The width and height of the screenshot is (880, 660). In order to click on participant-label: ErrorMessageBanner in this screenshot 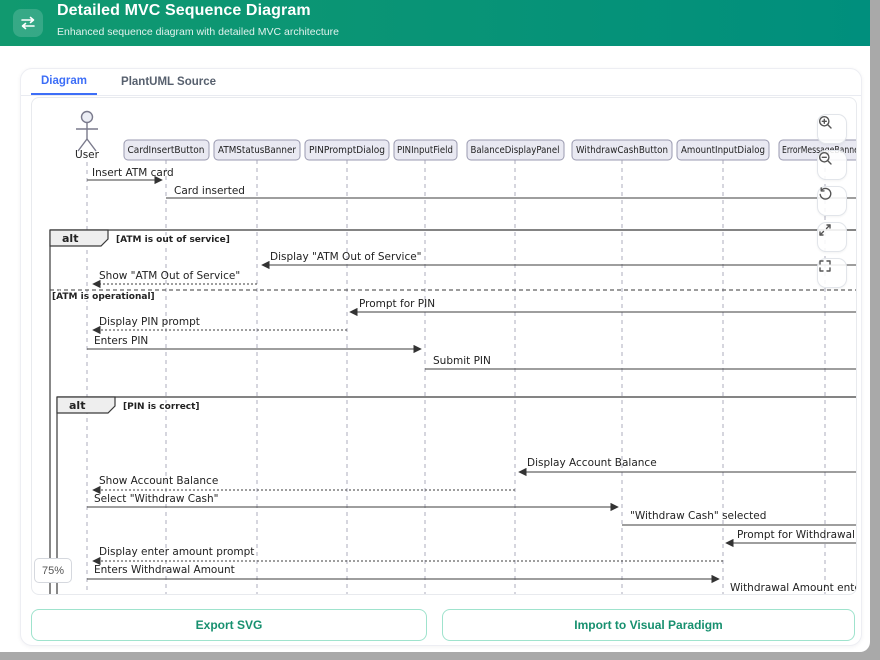, I will do `click(819, 150)`.